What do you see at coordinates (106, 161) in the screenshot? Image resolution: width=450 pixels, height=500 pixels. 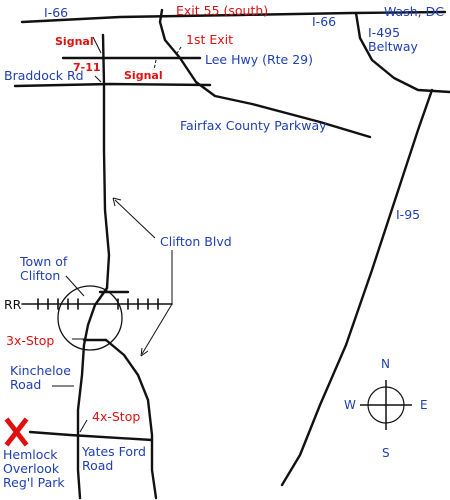 I see `clifton-blvd-road` at bounding box center [106, 161].